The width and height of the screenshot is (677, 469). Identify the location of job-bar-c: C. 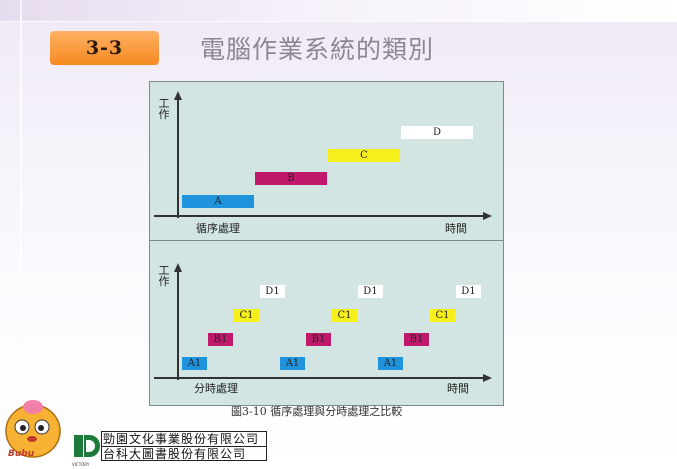
(364, 155).